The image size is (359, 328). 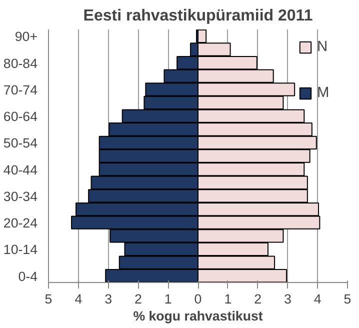 I want to click on y-tick-label: 50-54, so click(x=20, y=143).